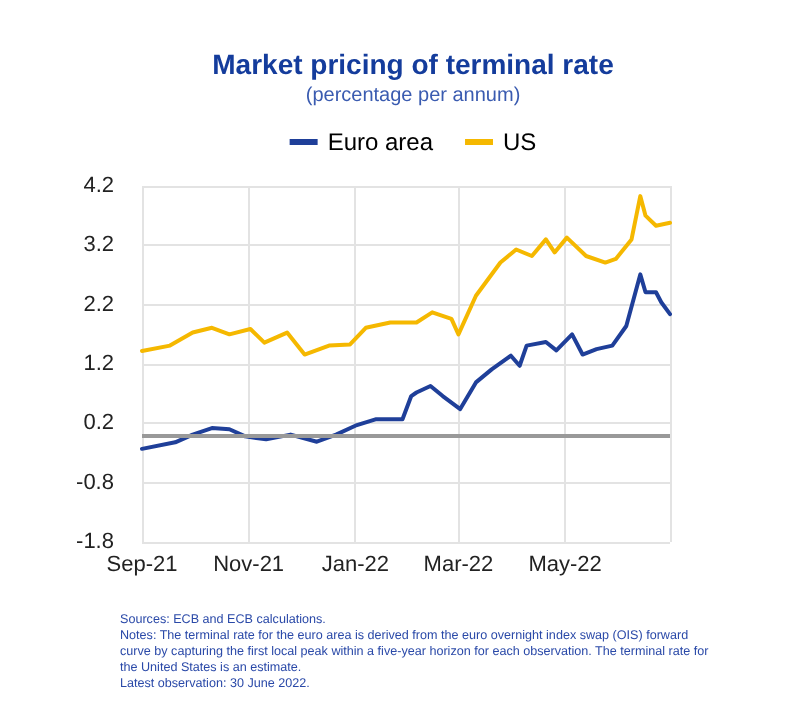  Describe the element at coordinates (95, 482) in the screenshot. I see `y-tick-label: -0.8` at that location.